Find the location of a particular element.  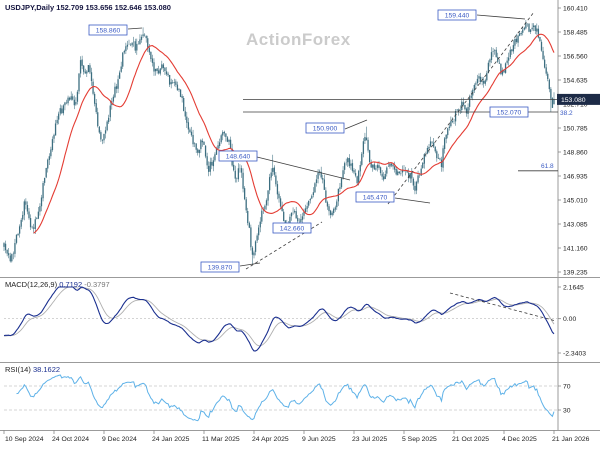

price-level-label: 159.440 is located at coordinates (457, 15).